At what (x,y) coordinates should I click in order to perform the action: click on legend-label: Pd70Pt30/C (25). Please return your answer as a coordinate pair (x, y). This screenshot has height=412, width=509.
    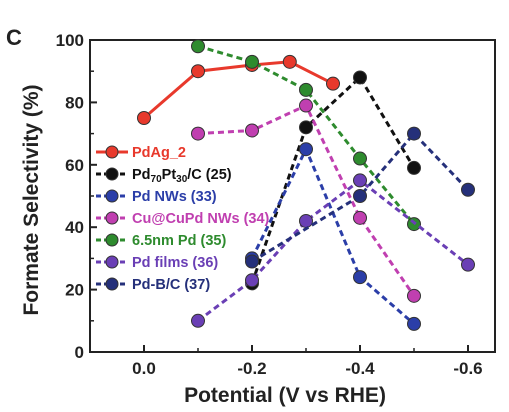
    Looking at the image, I should click on (182, 176).